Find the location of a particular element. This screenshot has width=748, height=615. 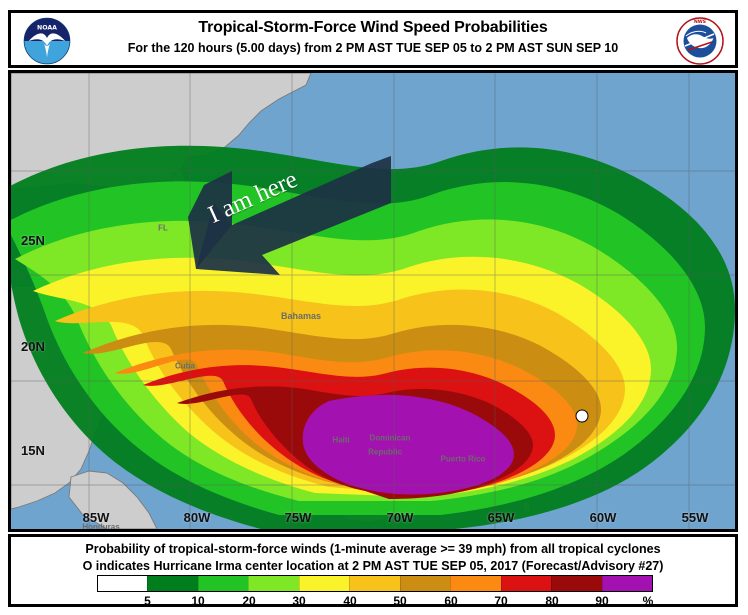

colorbar-tick-20: 20 is located at coordinates (249, 601).